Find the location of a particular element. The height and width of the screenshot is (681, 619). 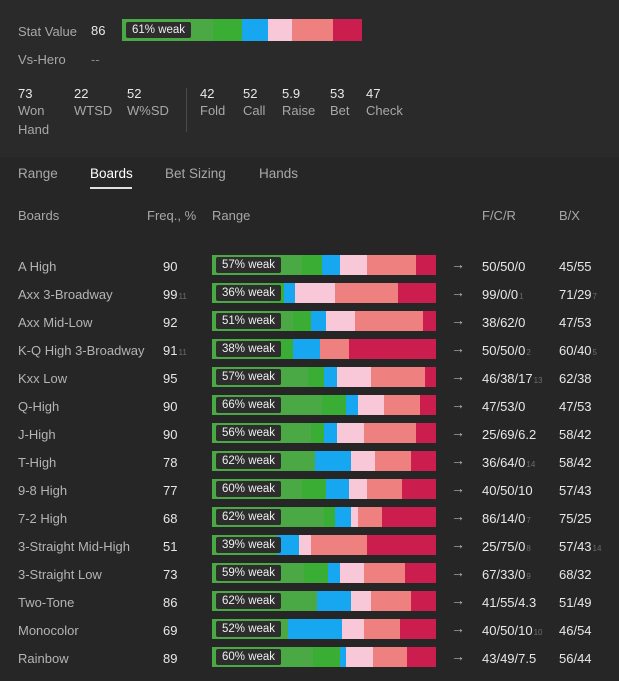

board-freq: 92 is located at coordinates (170, 322).